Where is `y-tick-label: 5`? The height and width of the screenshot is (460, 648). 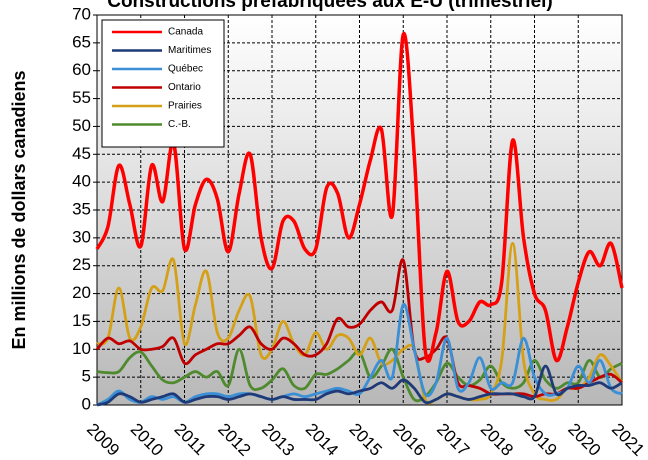
y-tick-label: 5 is located at coordinates (86, 376).